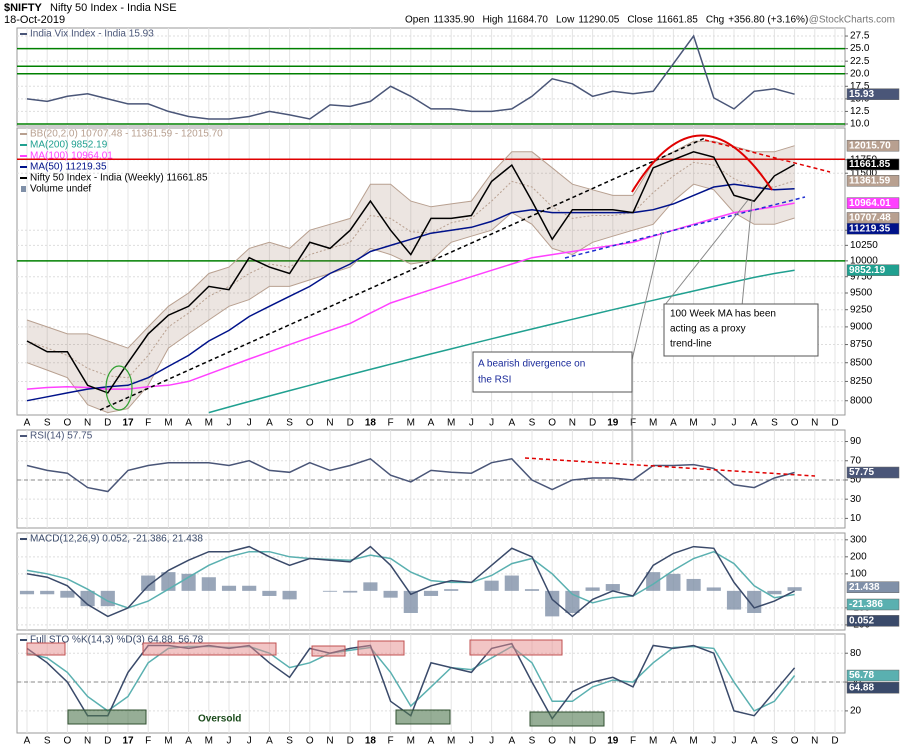 Image resolution: width=900 pixels, height=755 pixels. What do you see at coordinates (861, 94) in the screenshot?
I see `value-tag-label: 15.93` at bounding box center [861, 94].